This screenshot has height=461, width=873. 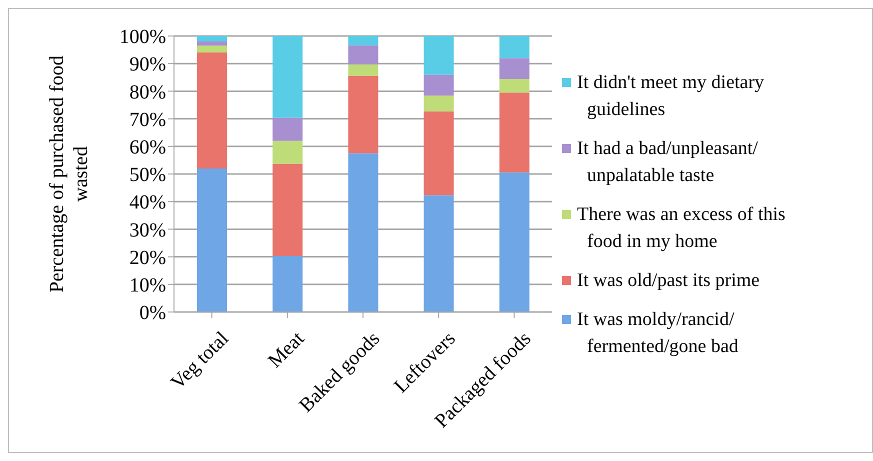 What do you see at coordinates (668, 281) in the screenshot?
I see `legend-label: It was old/past its prime` at bounding box center [668, 281].